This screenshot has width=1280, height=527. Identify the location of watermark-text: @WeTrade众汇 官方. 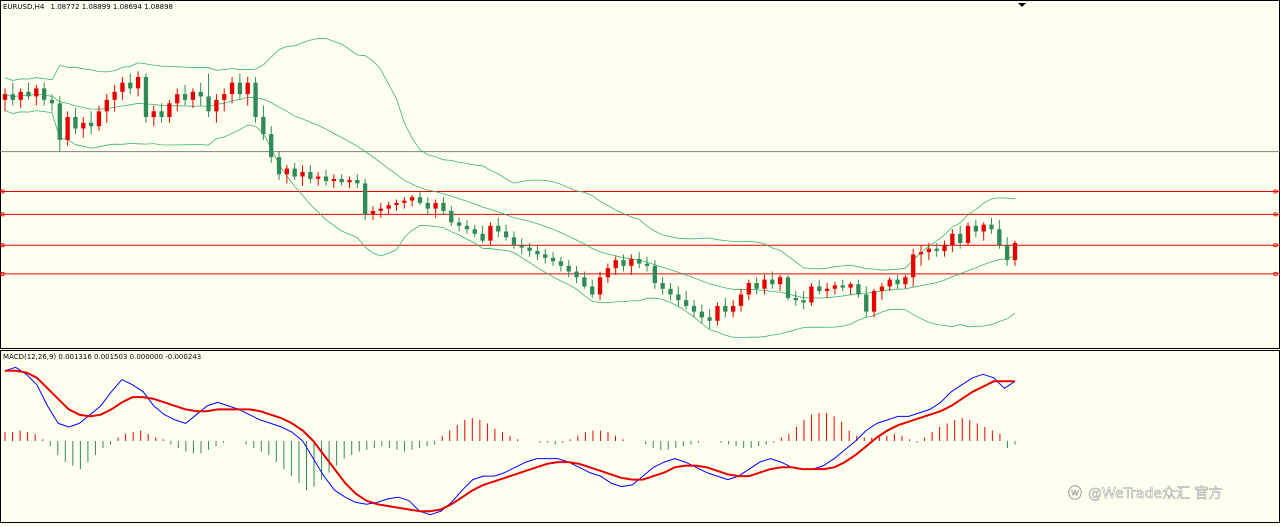
(1155, 494).